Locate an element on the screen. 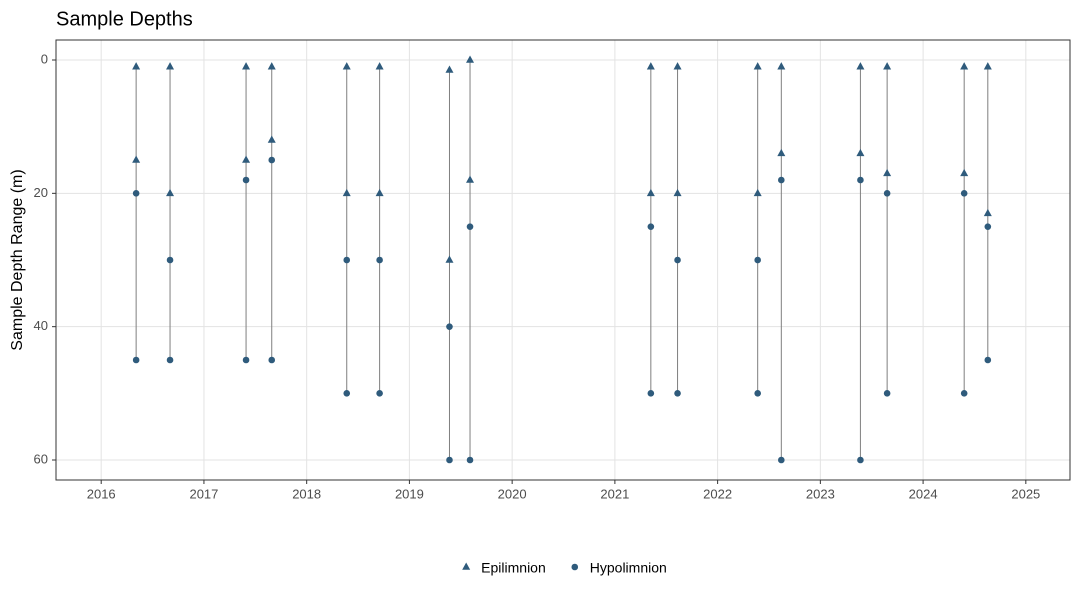  y-tick-label: 40 is located at coordinates (41, 325).